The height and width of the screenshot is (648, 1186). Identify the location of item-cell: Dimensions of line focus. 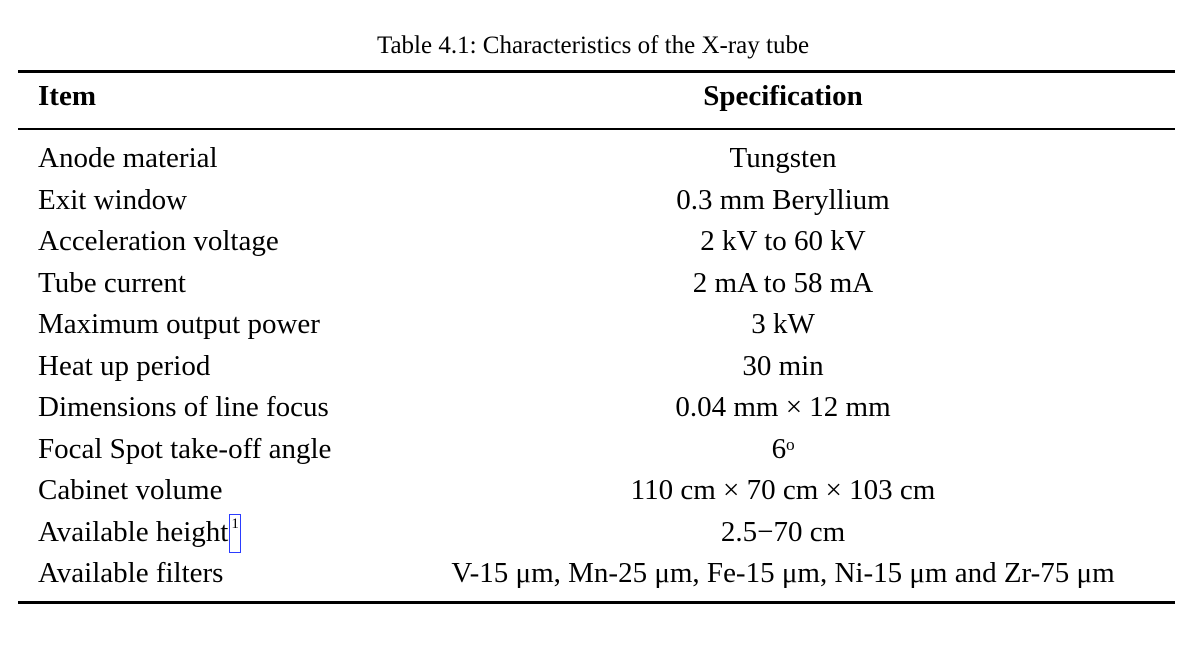
(183, 407).